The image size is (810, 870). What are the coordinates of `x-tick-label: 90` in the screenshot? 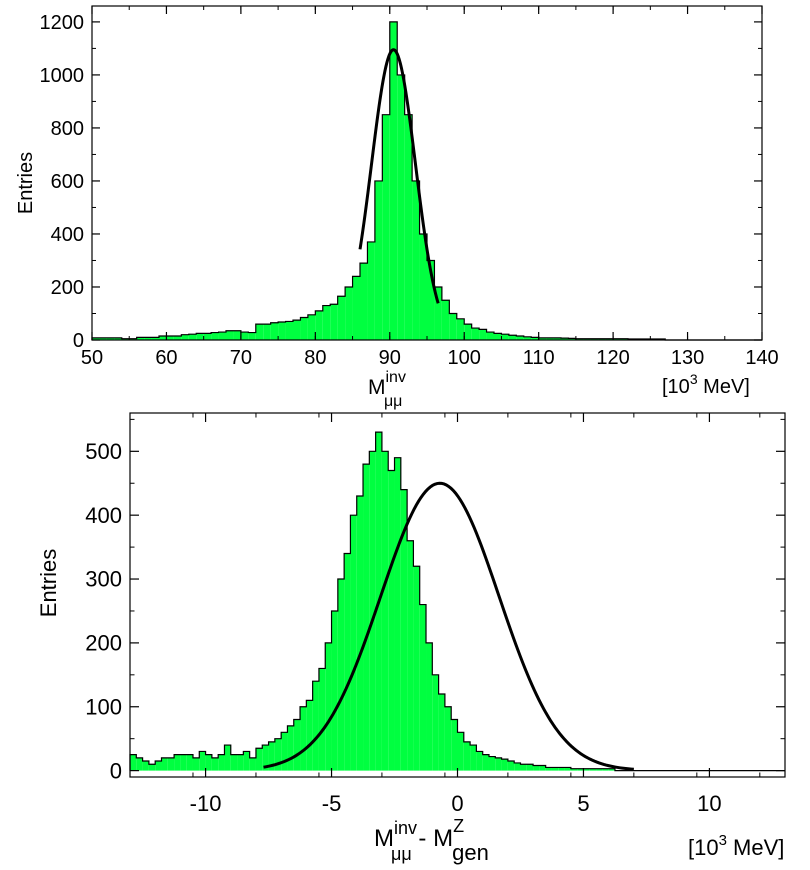 It's located at (390, 358).